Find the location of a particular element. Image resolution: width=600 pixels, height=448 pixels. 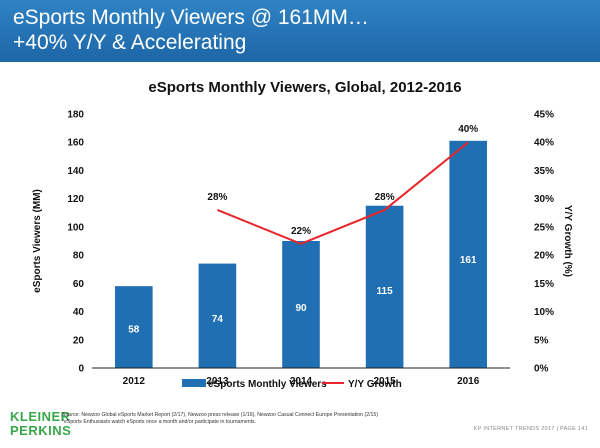

bar-value-label: 74 is located at coordinates (218, 319).